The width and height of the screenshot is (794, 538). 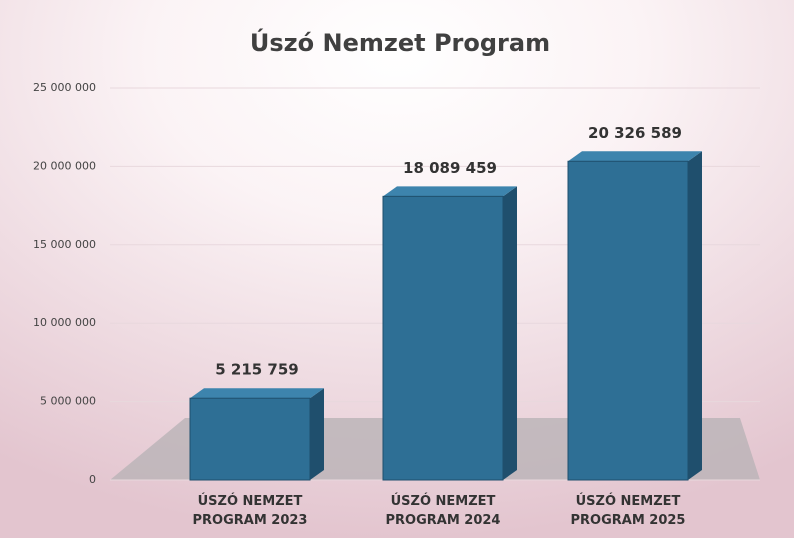 I want to click on data-label: 20 326 589, so click(x=635, y=133).